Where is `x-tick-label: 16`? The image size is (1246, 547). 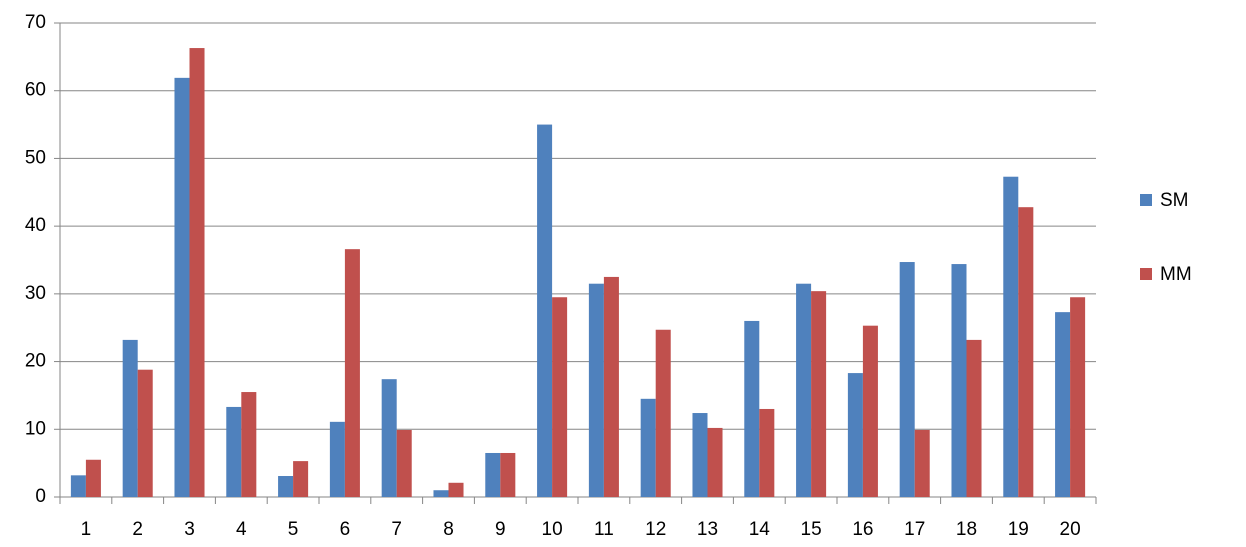 x-tick-label: 16 is located at coordinates (862, 529).